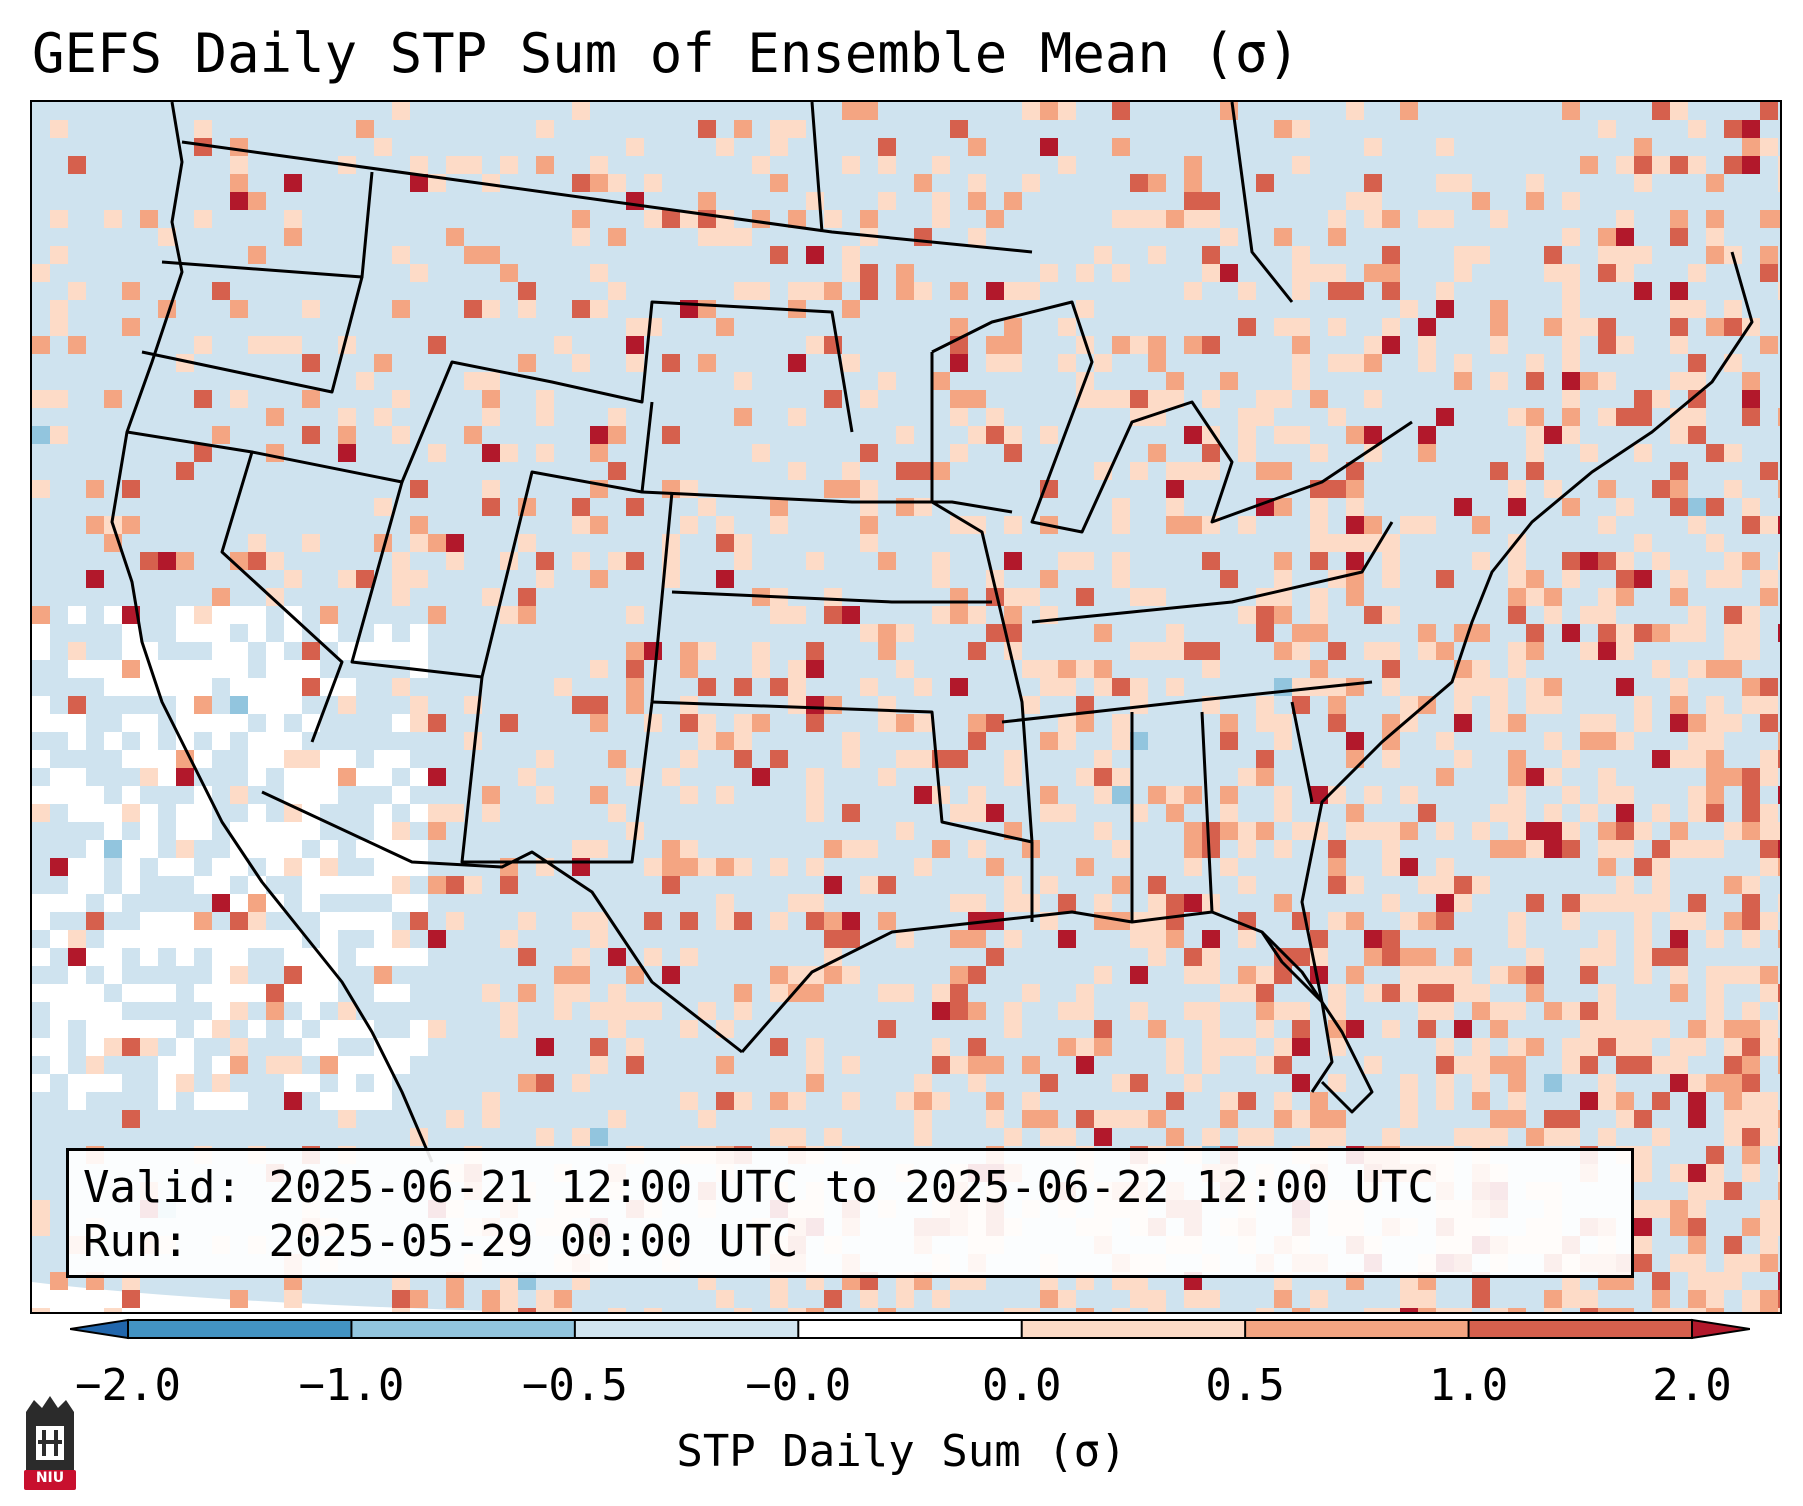 The width and height of the screenshot is (1803, 1506). Describe the element at coordinates (278, 1297) in the screenshot. I see `out-of-domain-area` at that location.